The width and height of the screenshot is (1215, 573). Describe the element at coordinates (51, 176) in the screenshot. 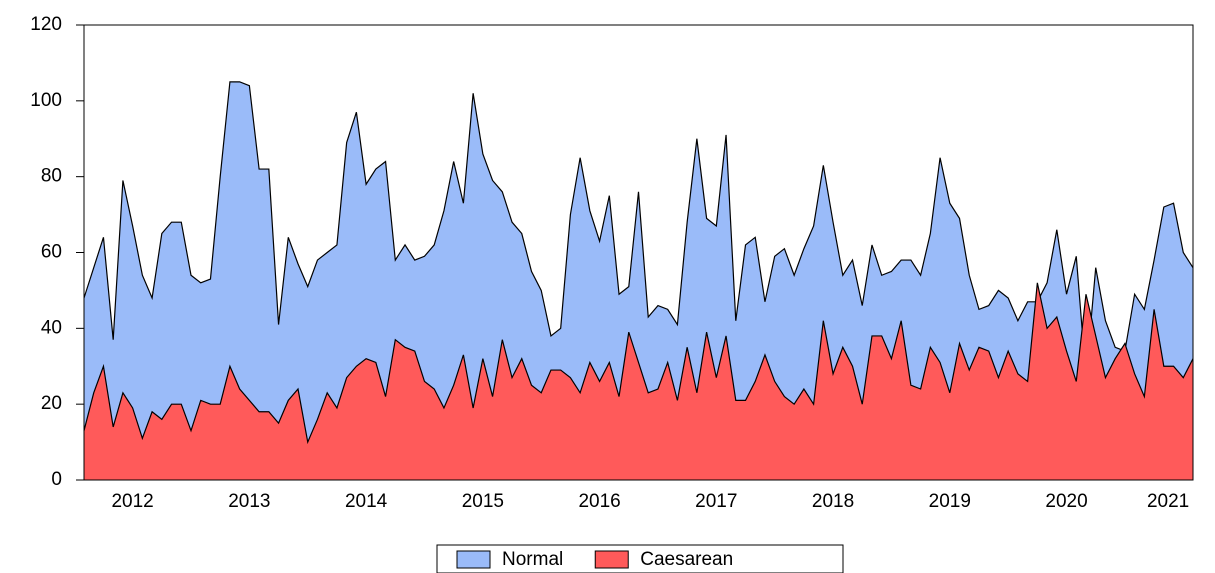

I see `y-tick-label: 80` at that location.